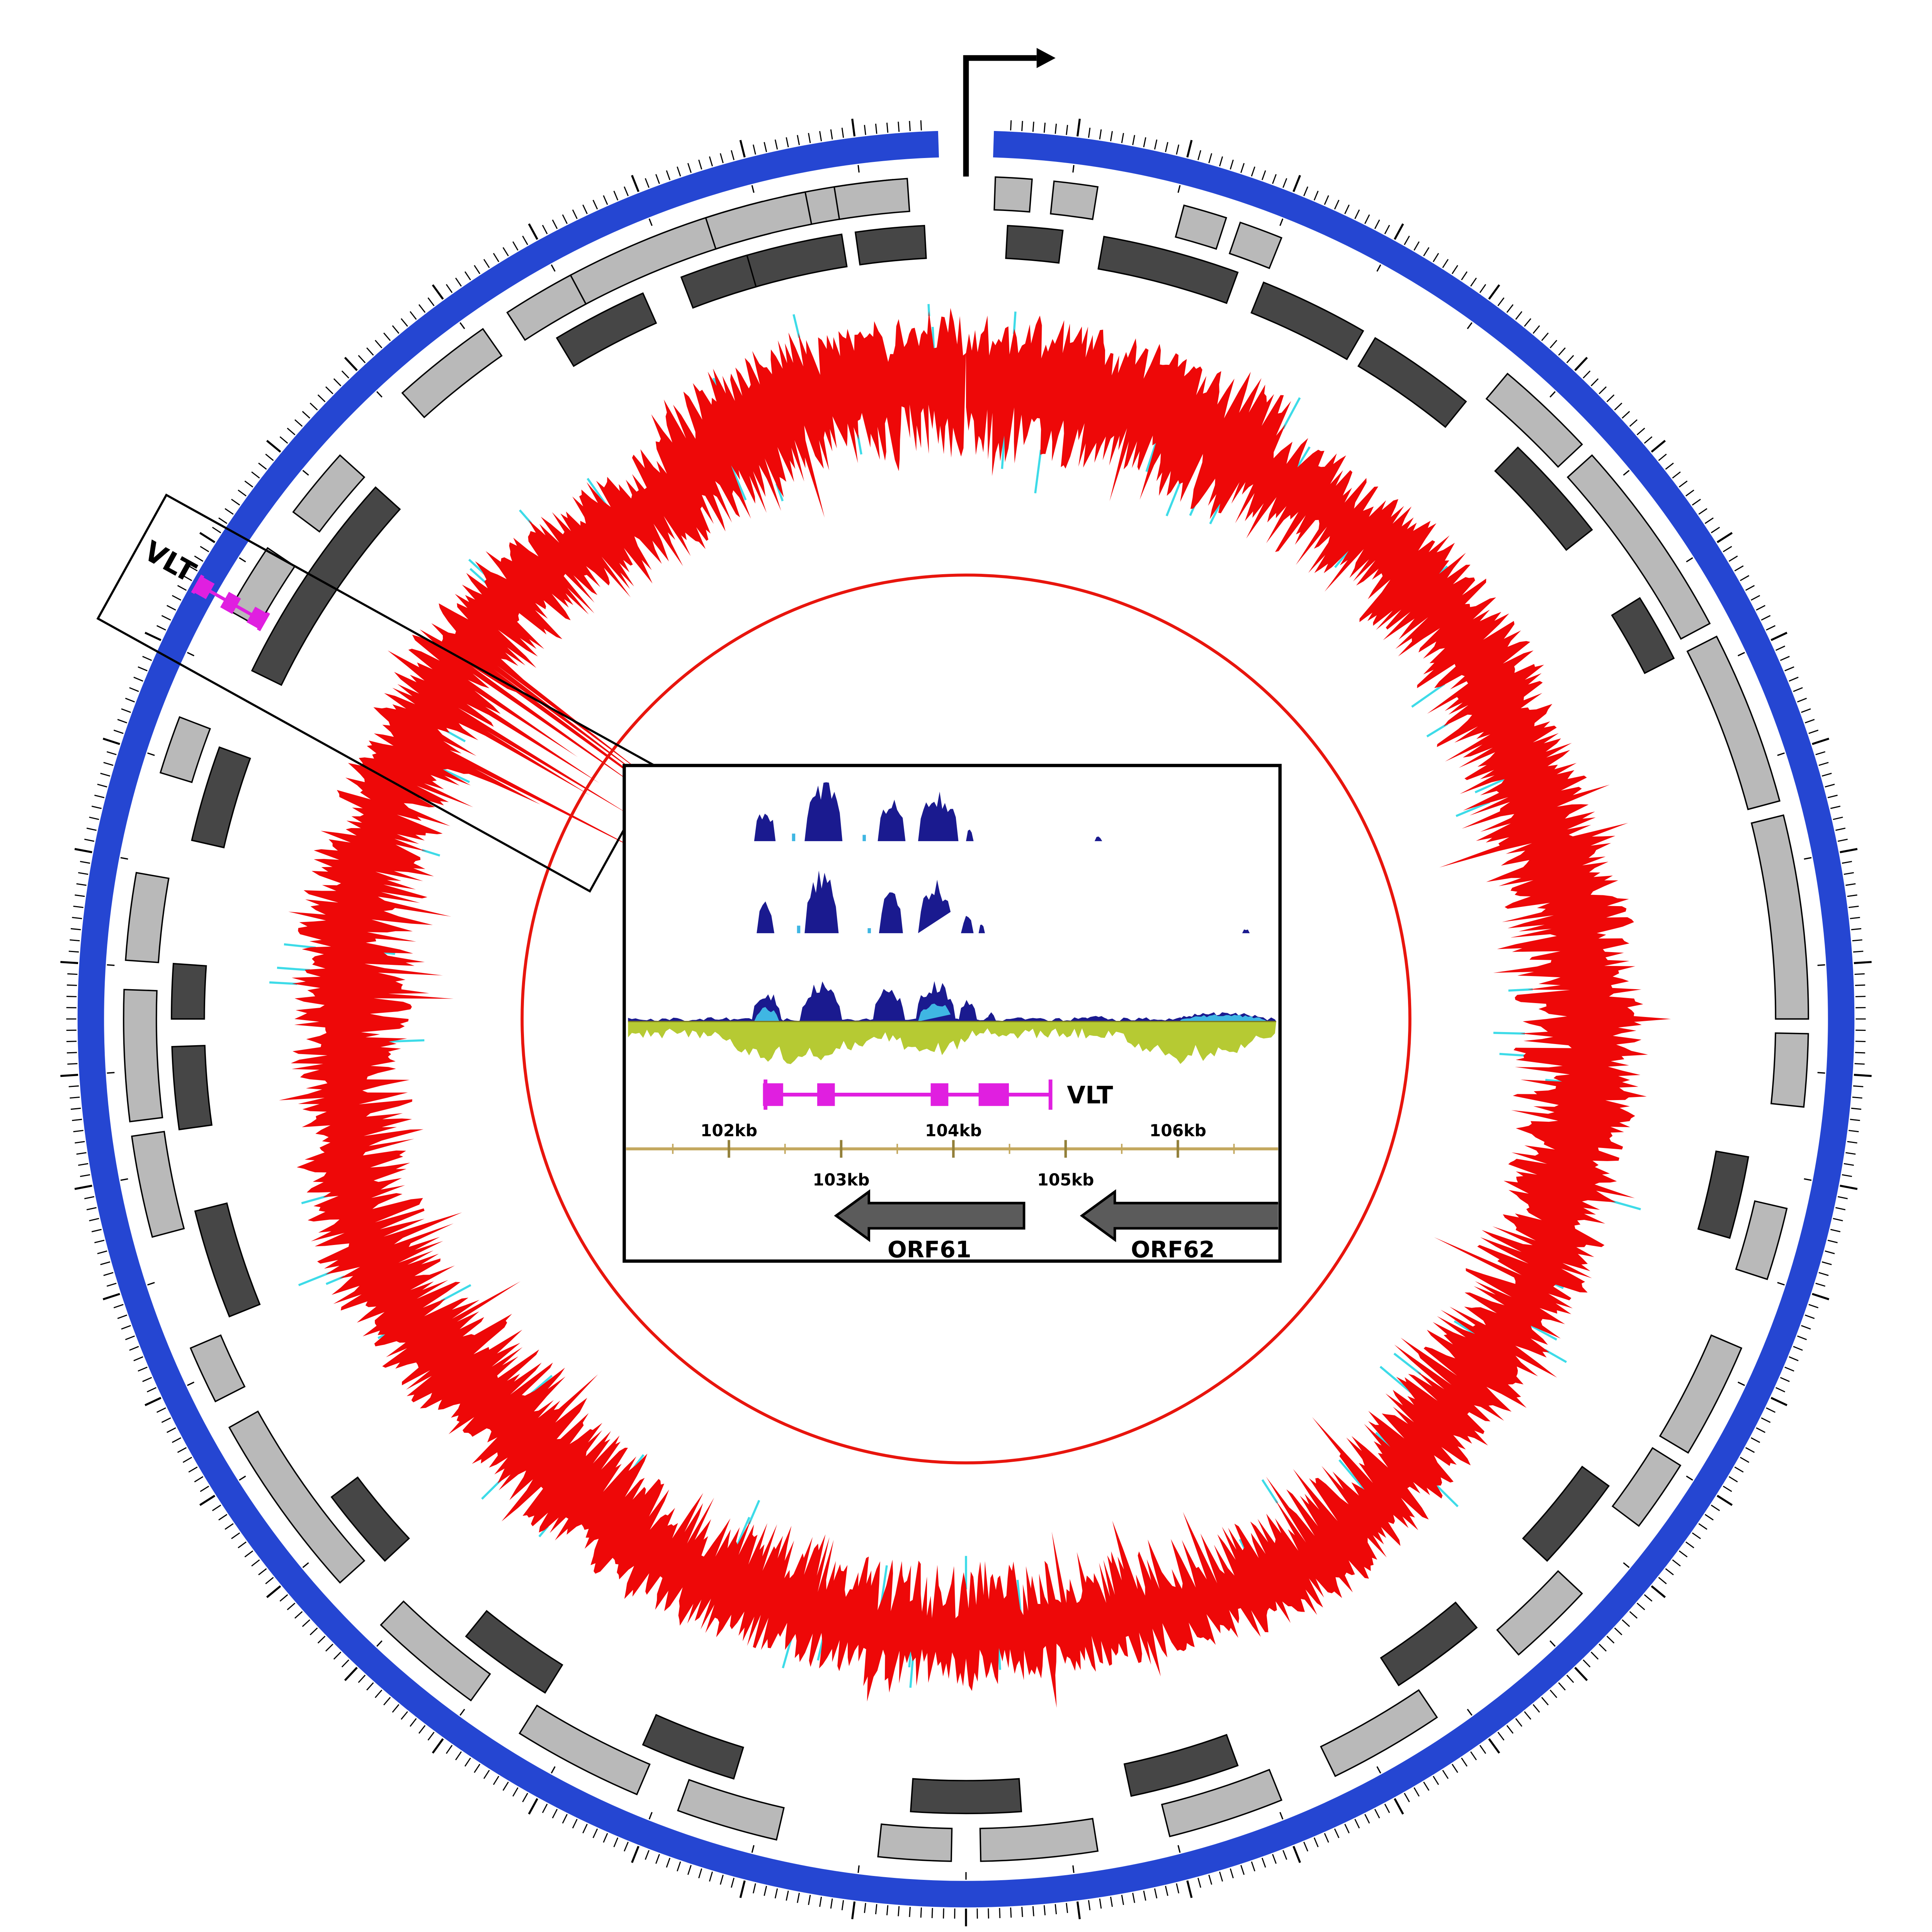 The width and height of the screenshot is (1932, 1932). I want to click on inset-panel-border, so click(952, 1013).